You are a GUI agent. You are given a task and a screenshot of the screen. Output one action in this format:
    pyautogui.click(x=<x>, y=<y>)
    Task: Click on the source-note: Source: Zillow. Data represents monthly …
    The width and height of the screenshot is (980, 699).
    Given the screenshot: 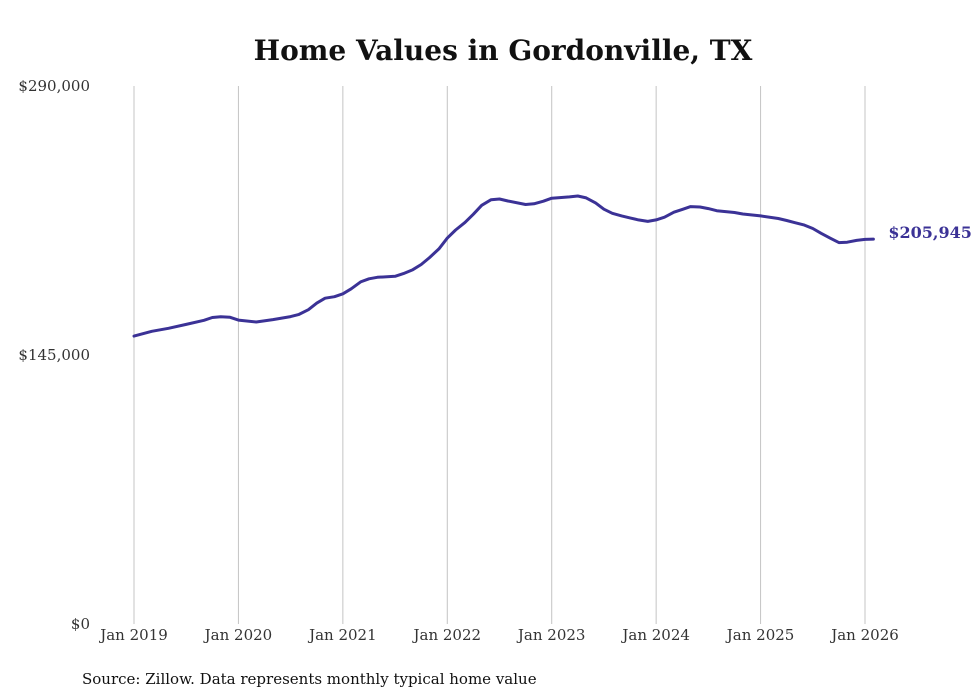 What is the action you would take?
    pyautogui.click(x=309, y=679)
    